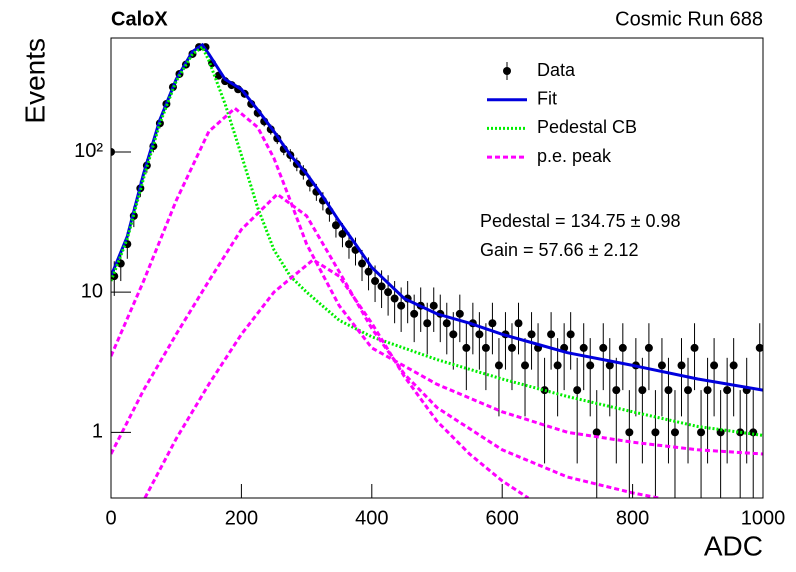  I want to click on legend-marker, so click(507, 71).